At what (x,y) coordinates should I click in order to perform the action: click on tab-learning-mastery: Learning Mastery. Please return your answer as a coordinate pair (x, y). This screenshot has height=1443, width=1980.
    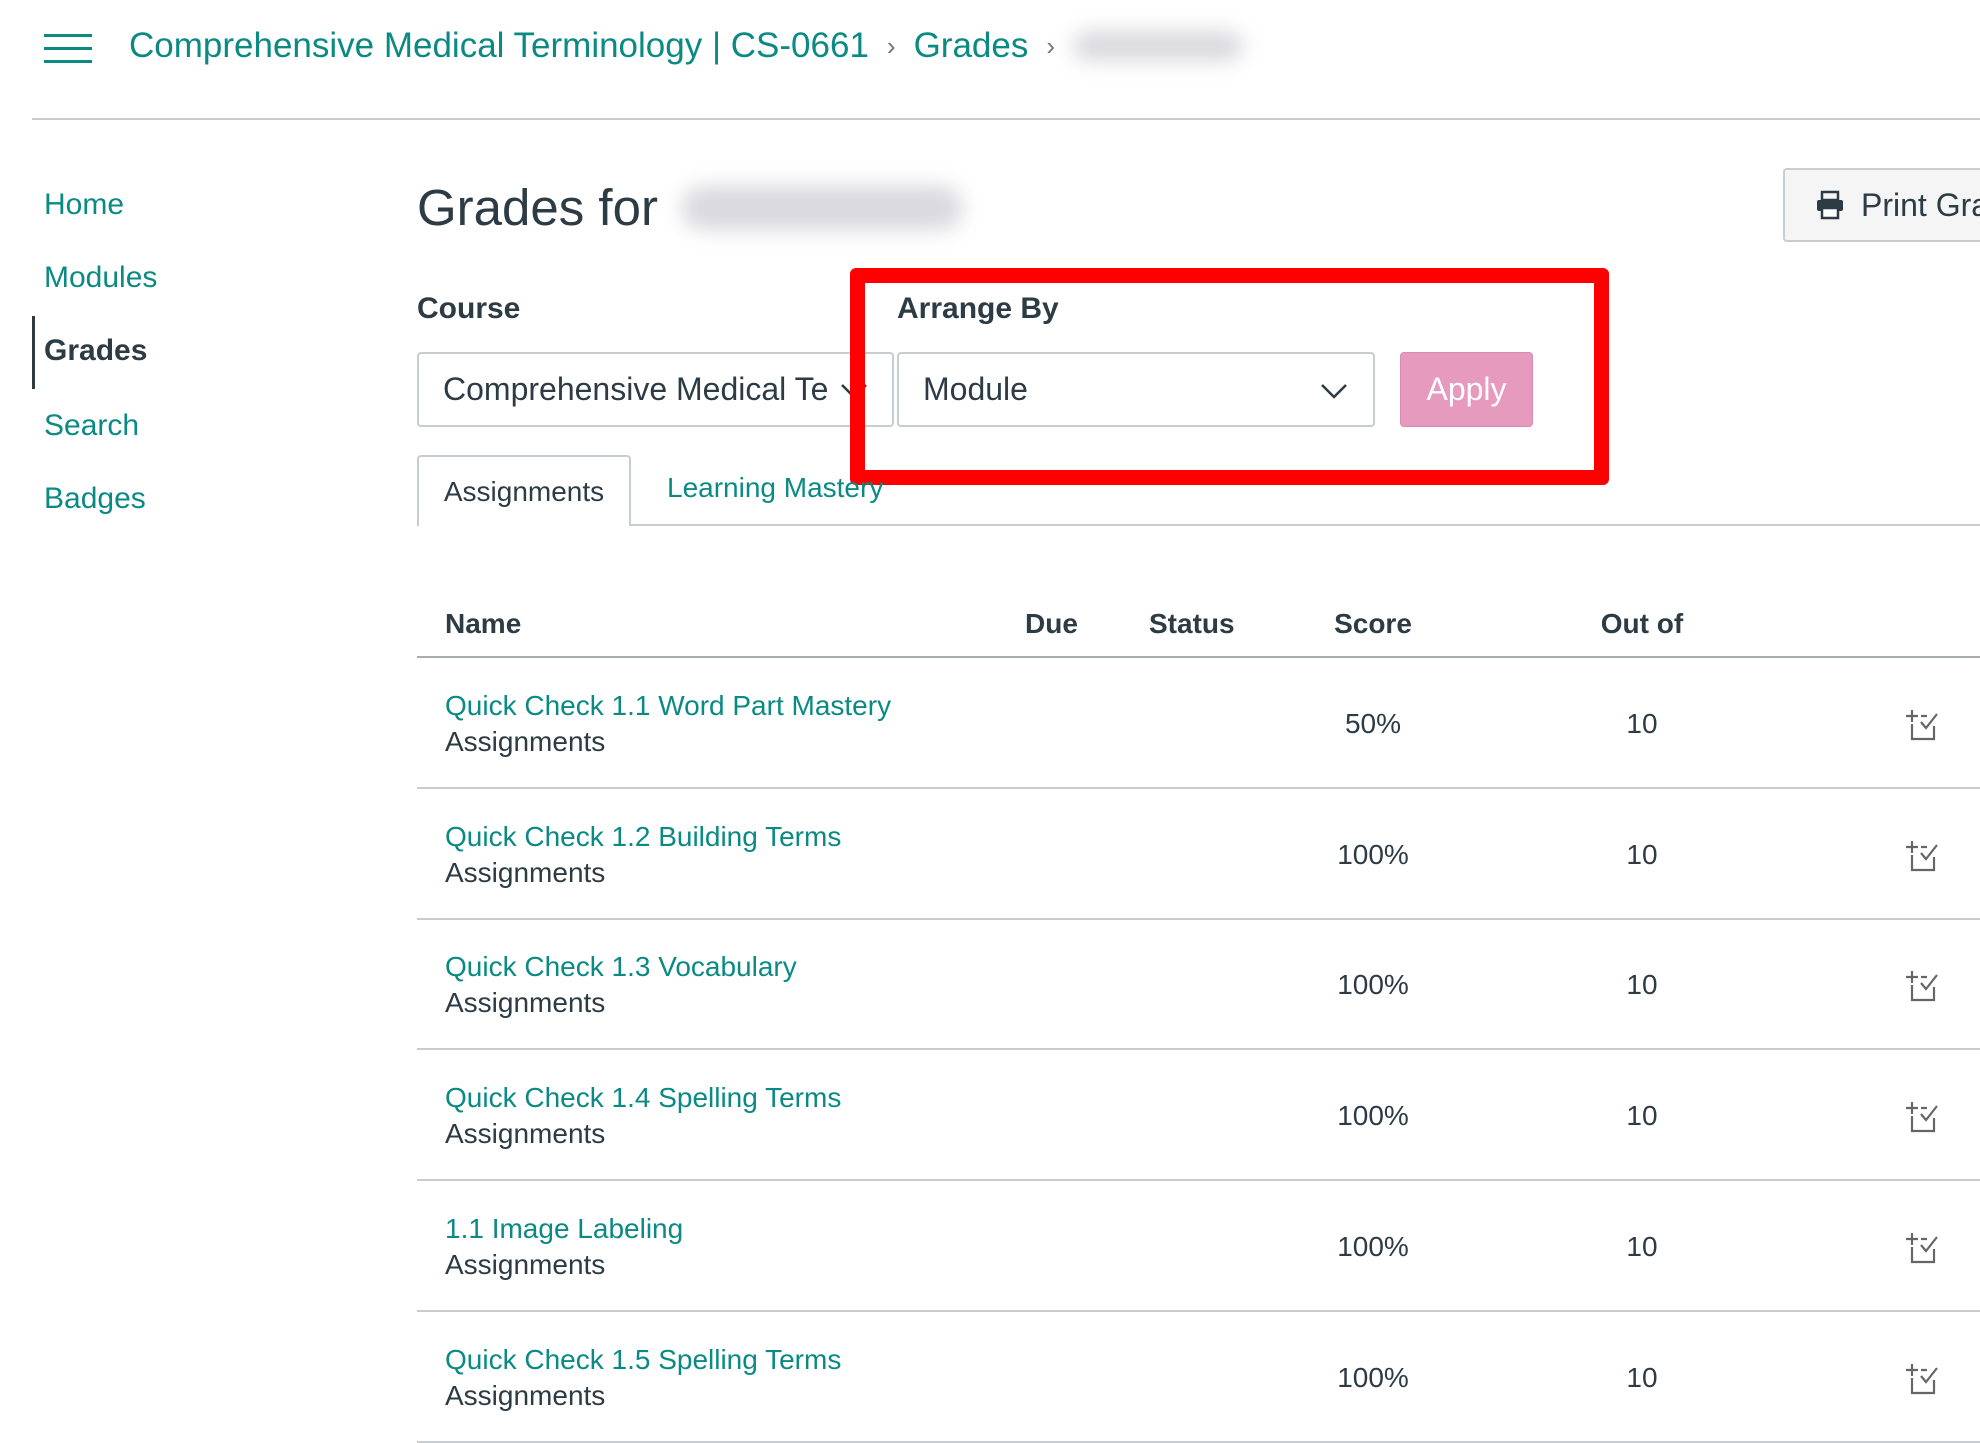
    Looking at the image, I should click on (775, 487).